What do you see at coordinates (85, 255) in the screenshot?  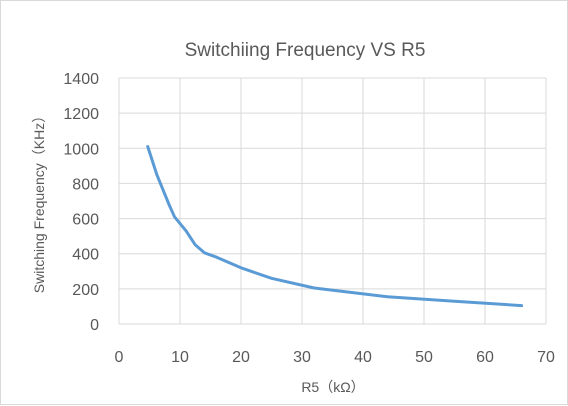 I see `y-tick-label-400: 400` at bounding box center [85, 255].